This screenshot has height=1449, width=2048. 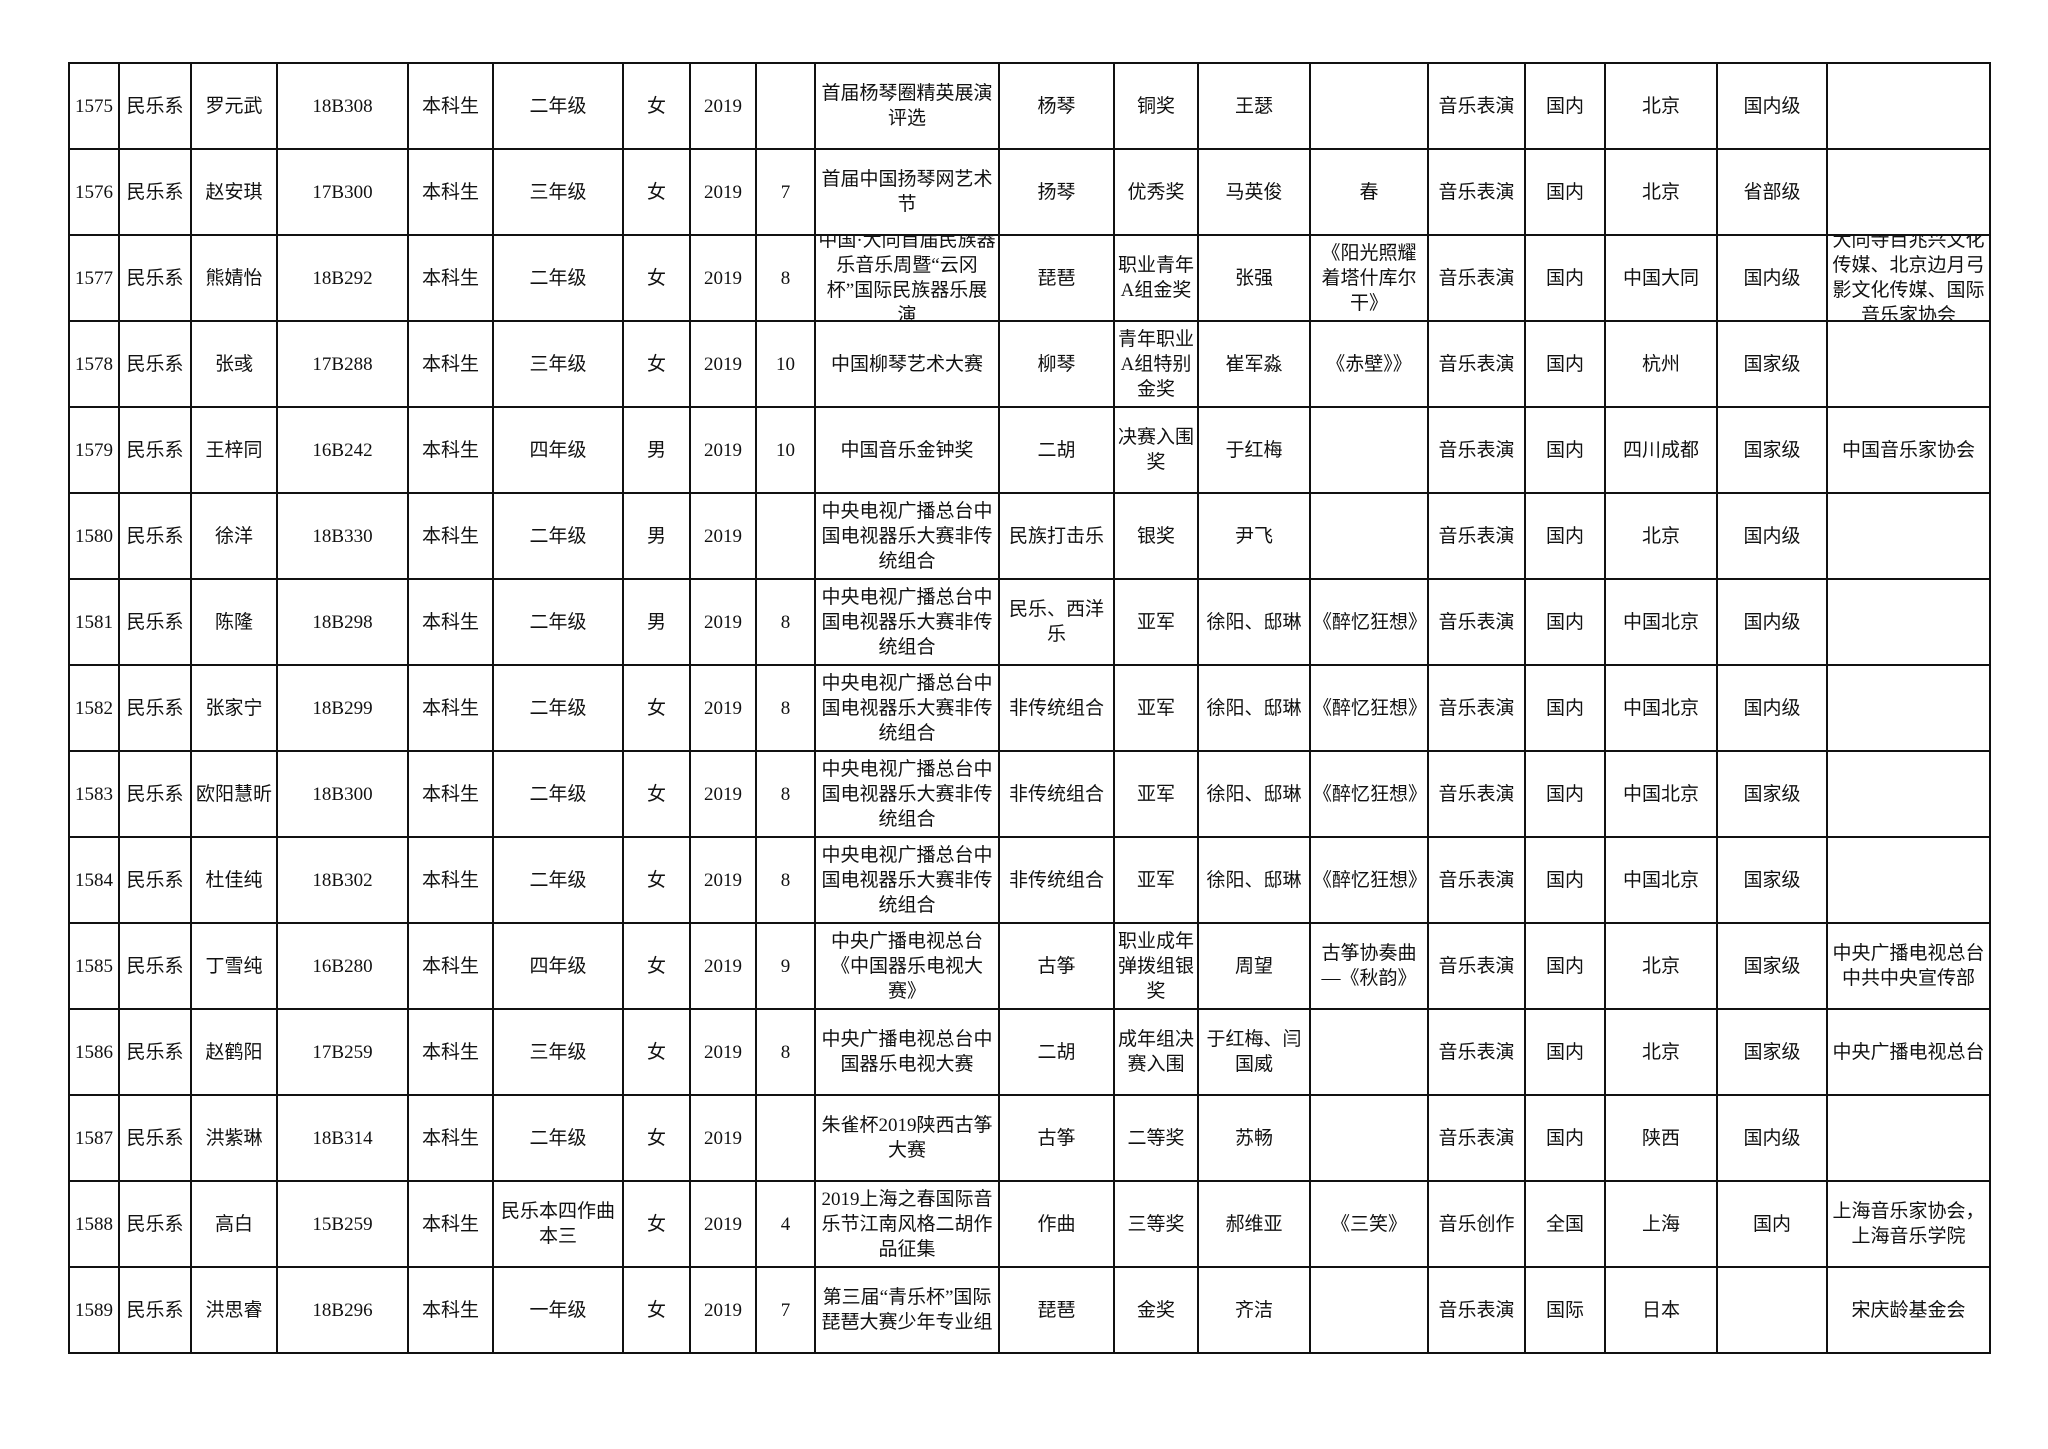 I want to click on table-cell: 中国大同, so click(x=1661, y=278).